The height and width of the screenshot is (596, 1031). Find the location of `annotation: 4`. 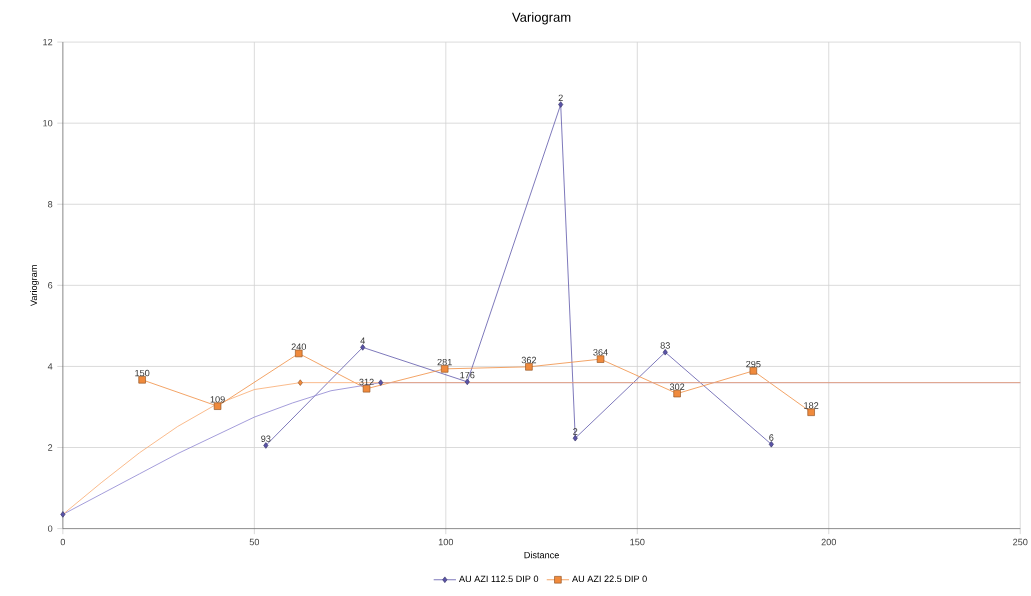

annotation: 4 is located at coordinates (362, 340).